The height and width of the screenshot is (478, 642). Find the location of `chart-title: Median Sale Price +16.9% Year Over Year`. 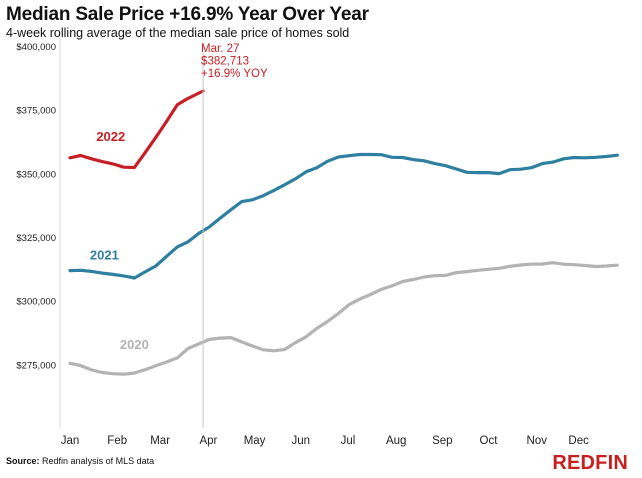

chart-title: Median Sale Price +16.9% Year Over Year is located at coordinates (187, 14).